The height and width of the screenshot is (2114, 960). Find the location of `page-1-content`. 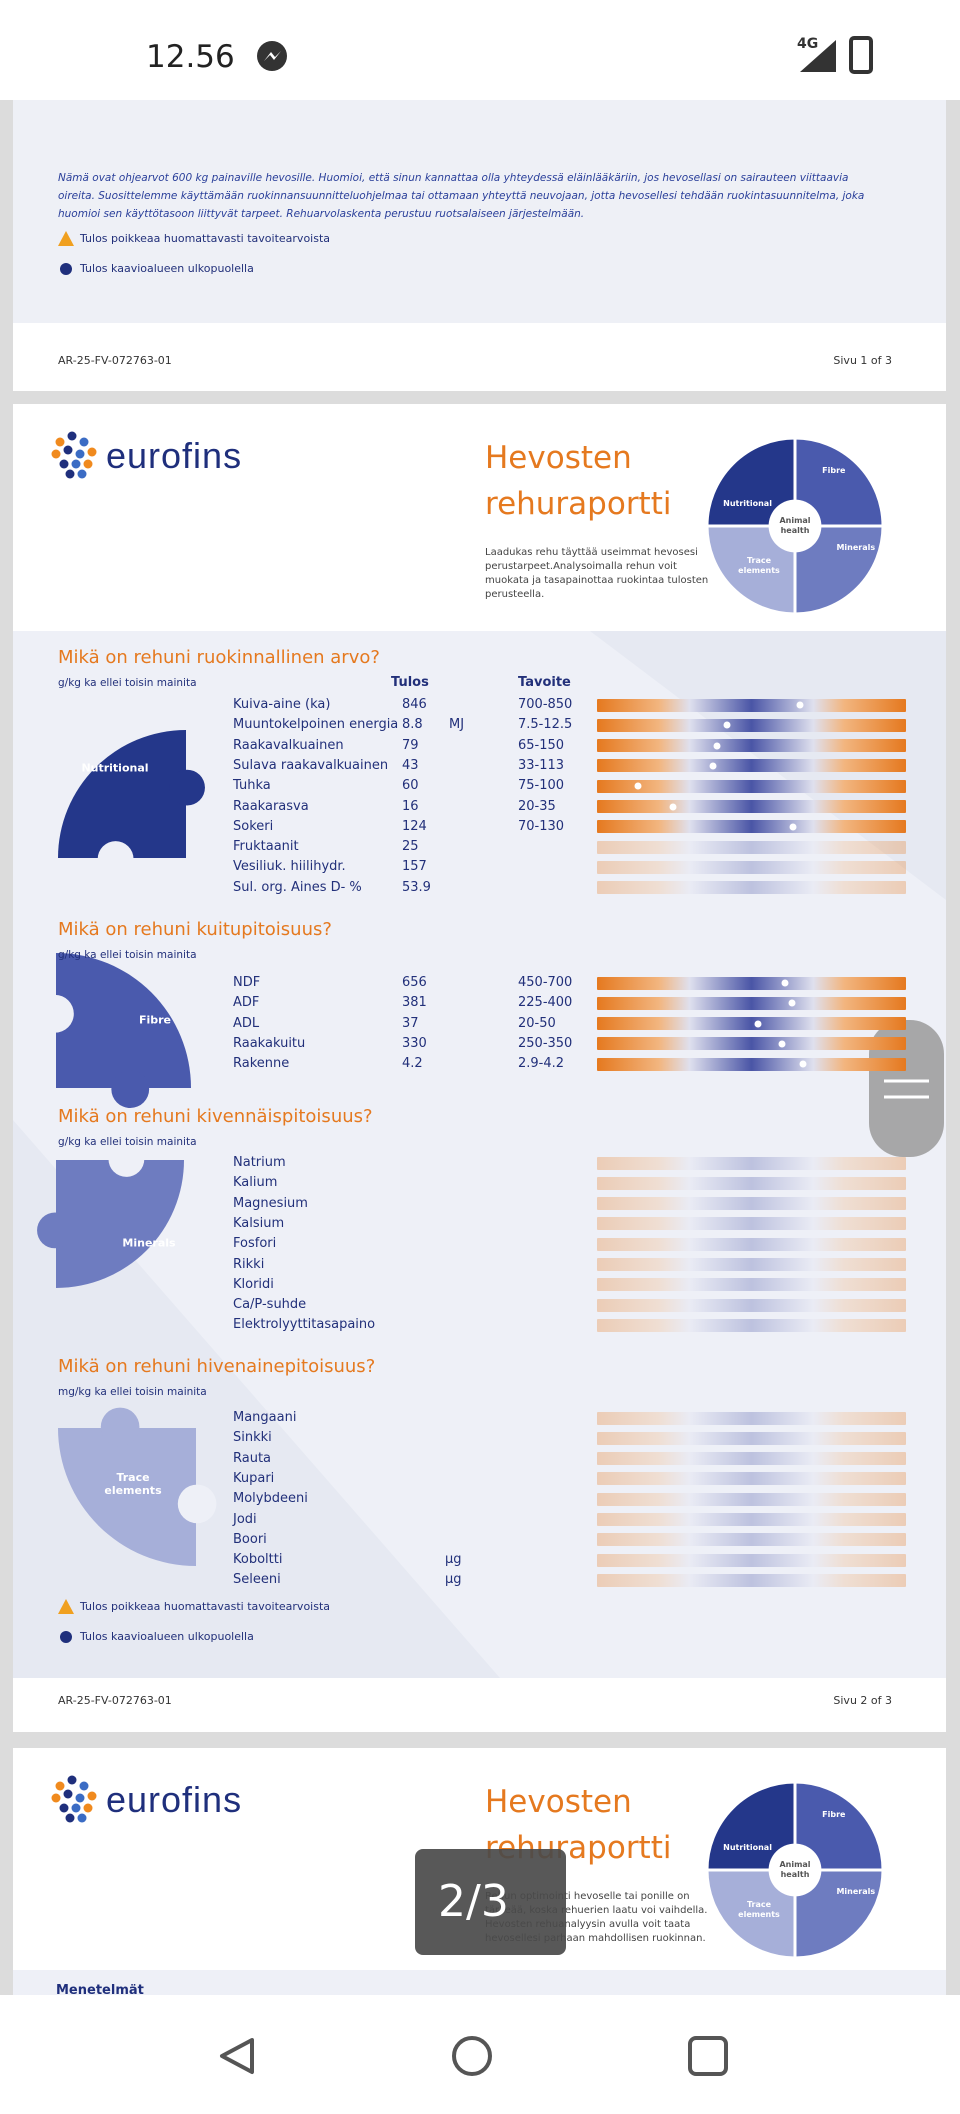

page-1-content is located at coordinates (479, 211).